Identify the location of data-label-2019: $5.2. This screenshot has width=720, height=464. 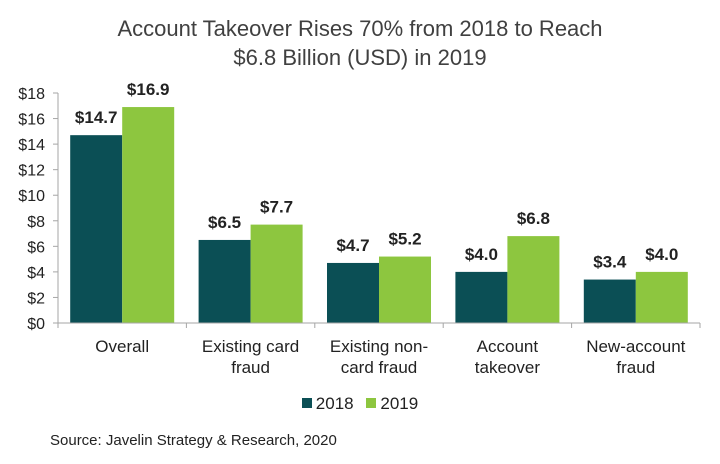
(404, 239).